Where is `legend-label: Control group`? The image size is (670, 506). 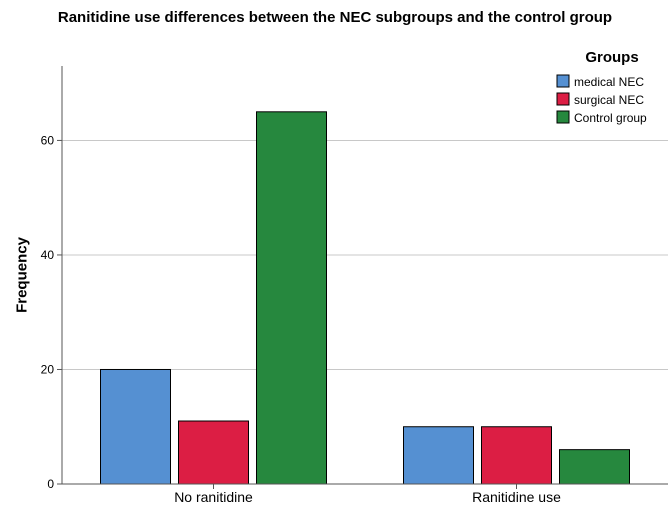 legend-label: Control group is located at coordinates (610, 118).